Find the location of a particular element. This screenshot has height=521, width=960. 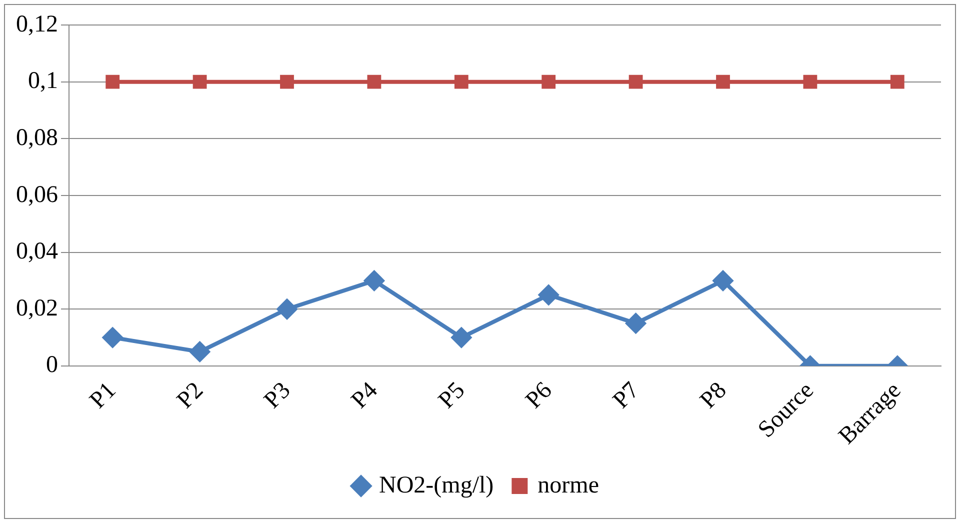

x-tick-label: P4 is located at coordinates (364, 395).